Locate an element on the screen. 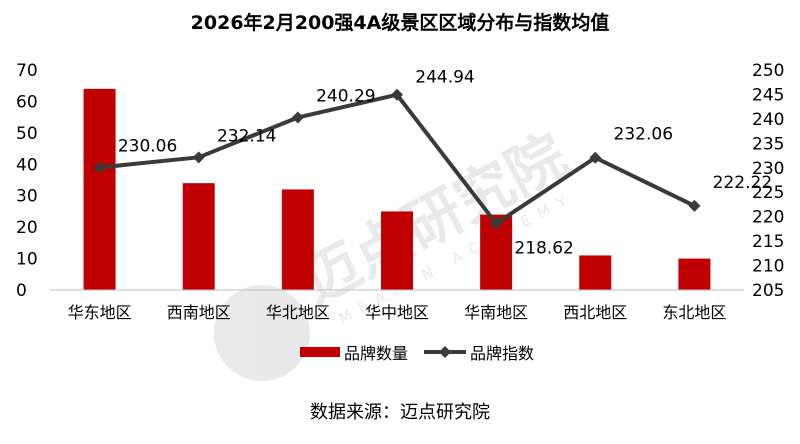 Image resolution: width=800 pixels, height=444 pixels. right-axis-tick-label: 245 is located at coordinates (768, 95).